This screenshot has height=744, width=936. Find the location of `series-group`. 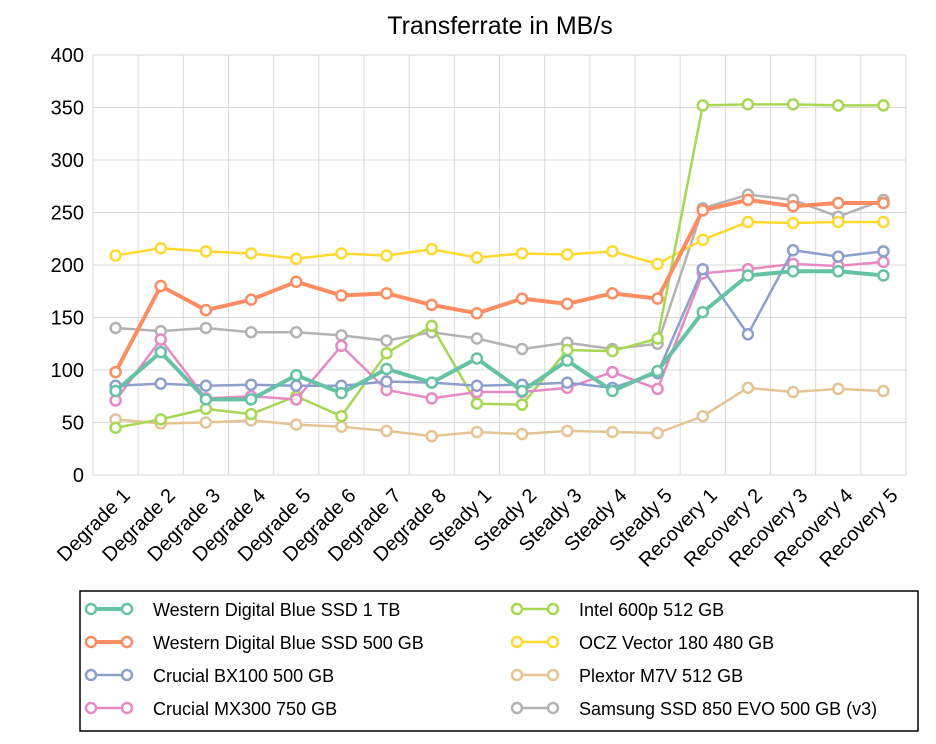

series-group is located at coordinates (499, 412).